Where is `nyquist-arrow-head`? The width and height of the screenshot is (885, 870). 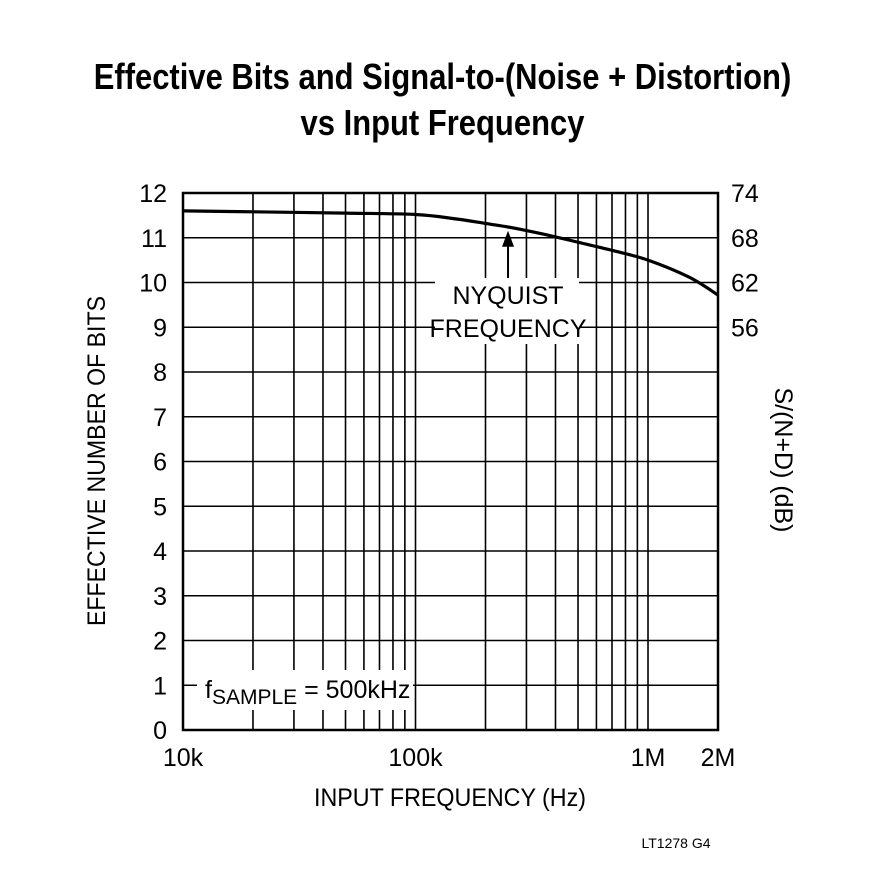
nyquist-arrow-head is located at coordinates (508, 238).